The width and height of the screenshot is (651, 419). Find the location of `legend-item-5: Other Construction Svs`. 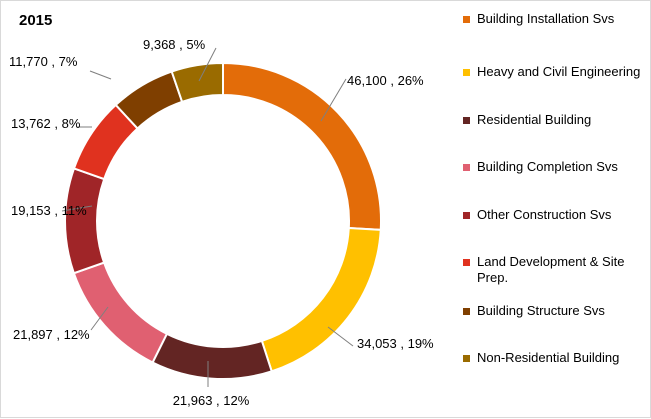

legend-item-5: Other Construction Svs is located at coordinates (555, 215).